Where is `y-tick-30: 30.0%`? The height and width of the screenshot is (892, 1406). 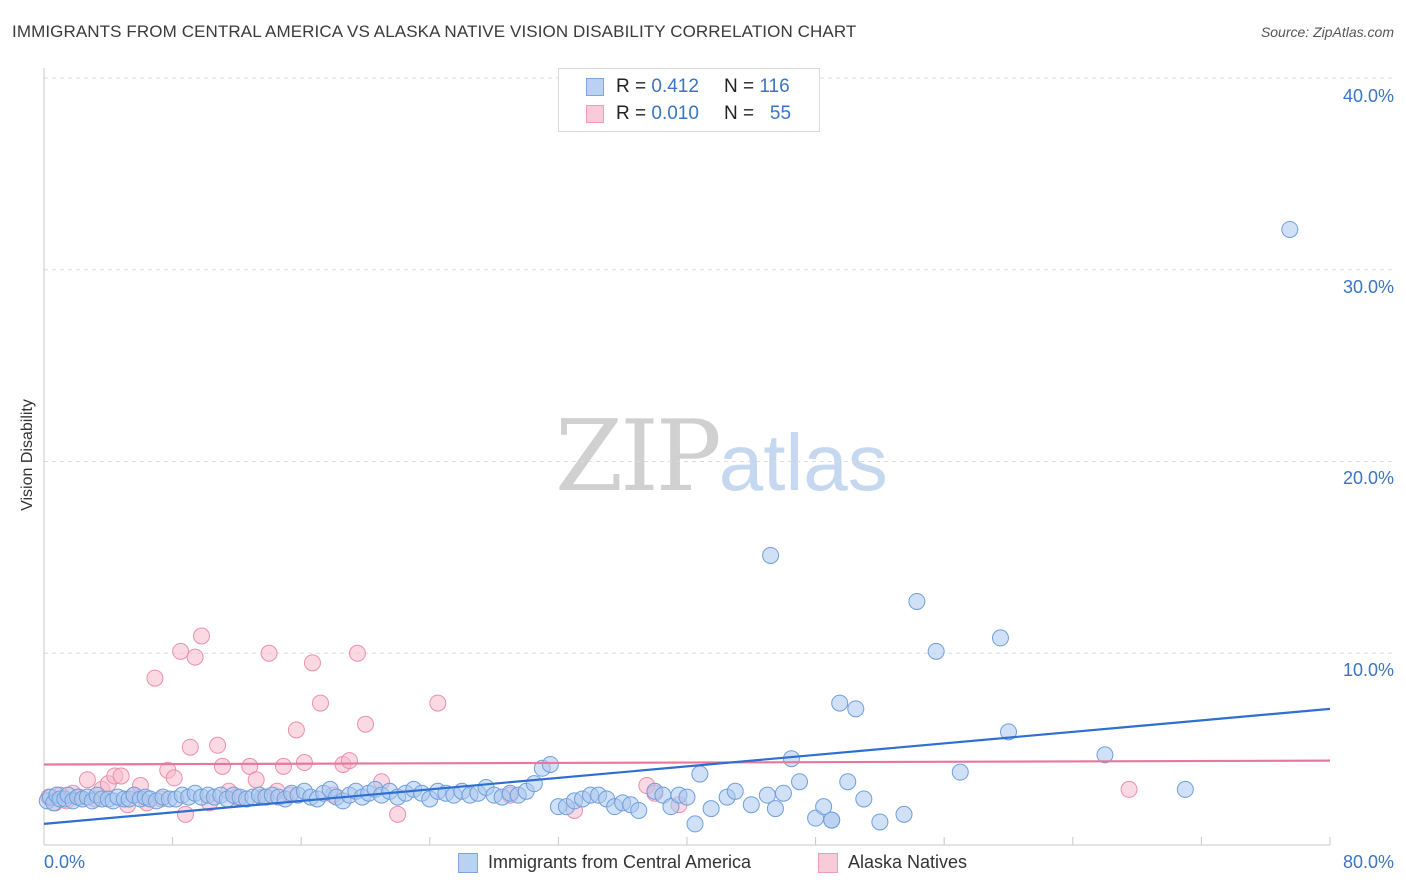
y-tick-30: 30.0% is located at coordinates (1368, 287).